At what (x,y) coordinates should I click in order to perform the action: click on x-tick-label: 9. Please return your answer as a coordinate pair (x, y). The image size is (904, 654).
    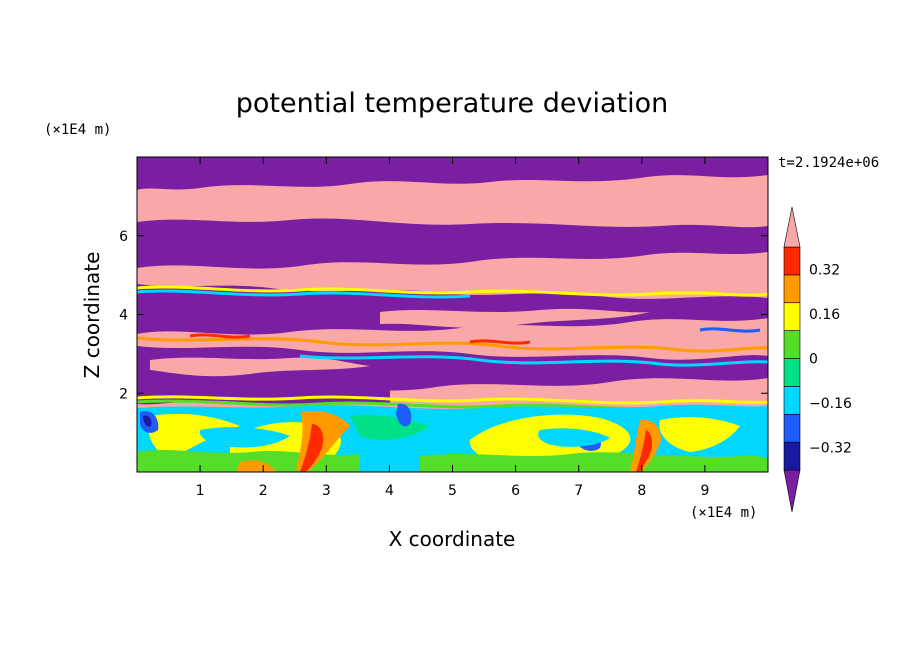
    Looking at the image, I should click on (704, 491).